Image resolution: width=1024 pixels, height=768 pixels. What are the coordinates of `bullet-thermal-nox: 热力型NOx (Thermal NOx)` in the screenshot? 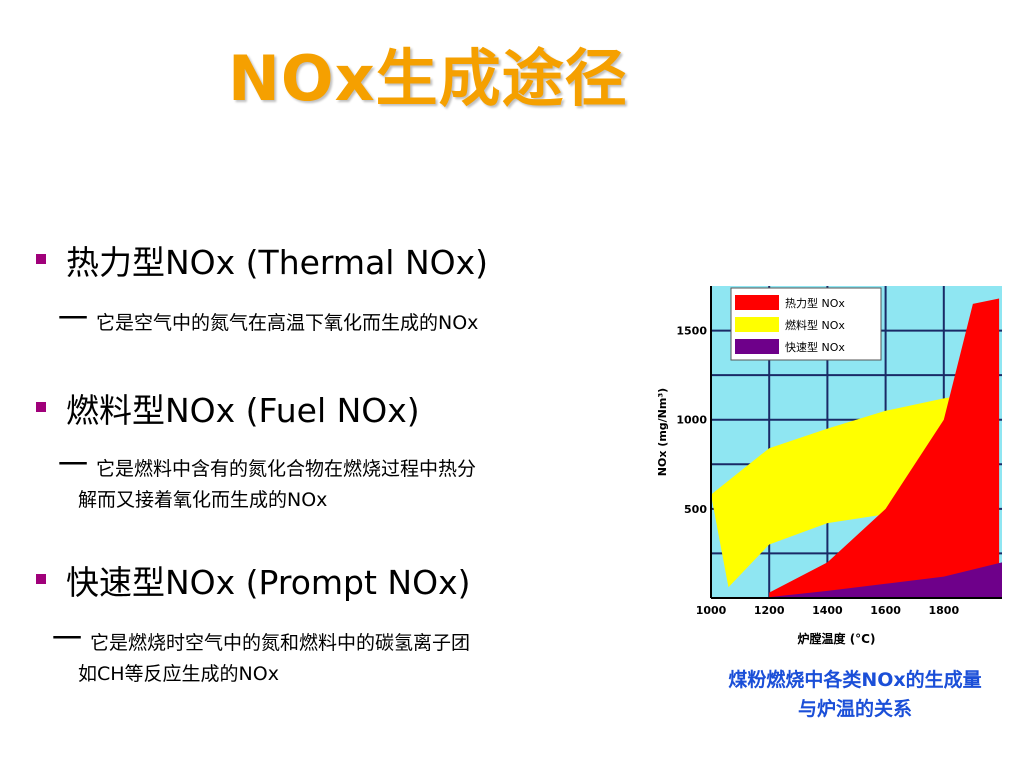 It's located at (262, 260).